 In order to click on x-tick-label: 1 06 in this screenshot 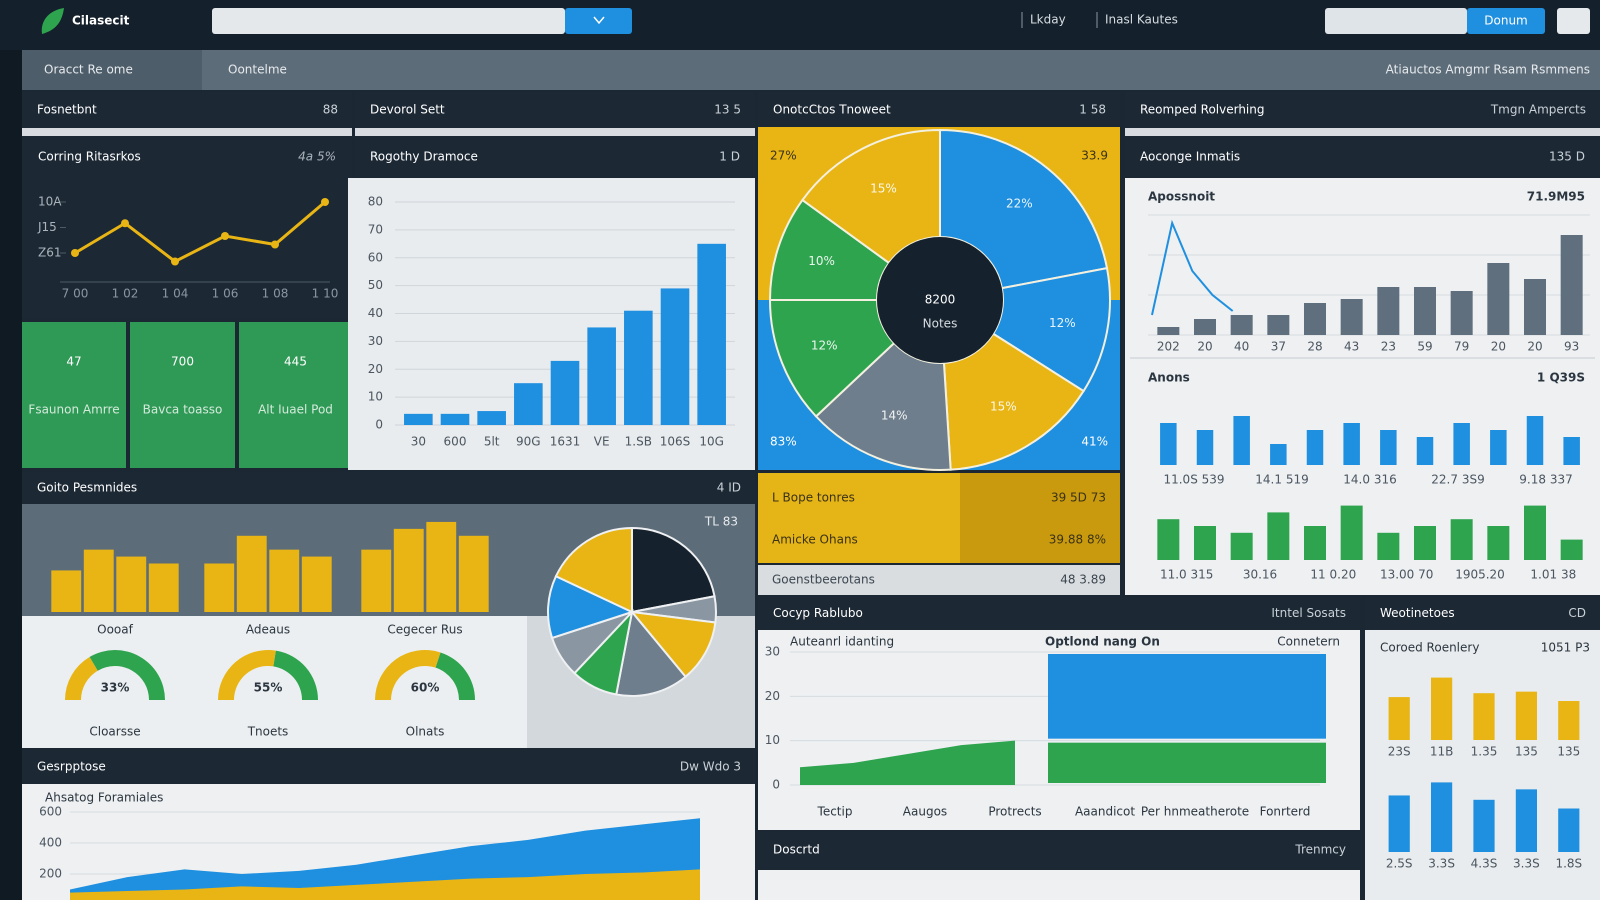, I will do `click(225, 294)`.